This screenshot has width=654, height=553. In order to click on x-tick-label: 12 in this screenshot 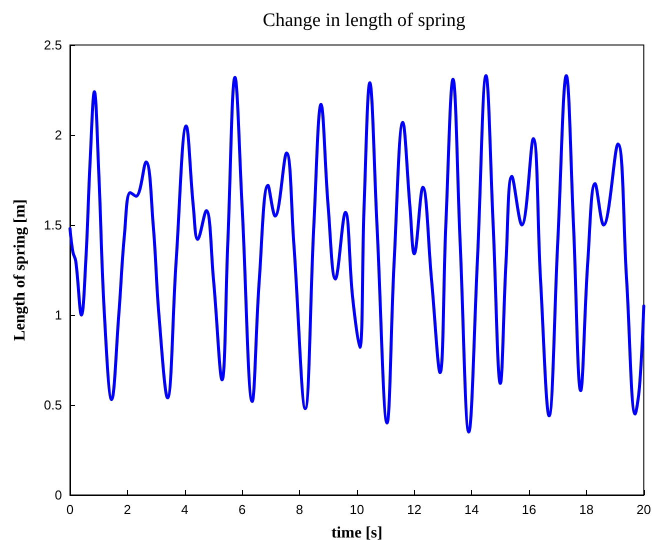, I will do `click(414, 509)`.